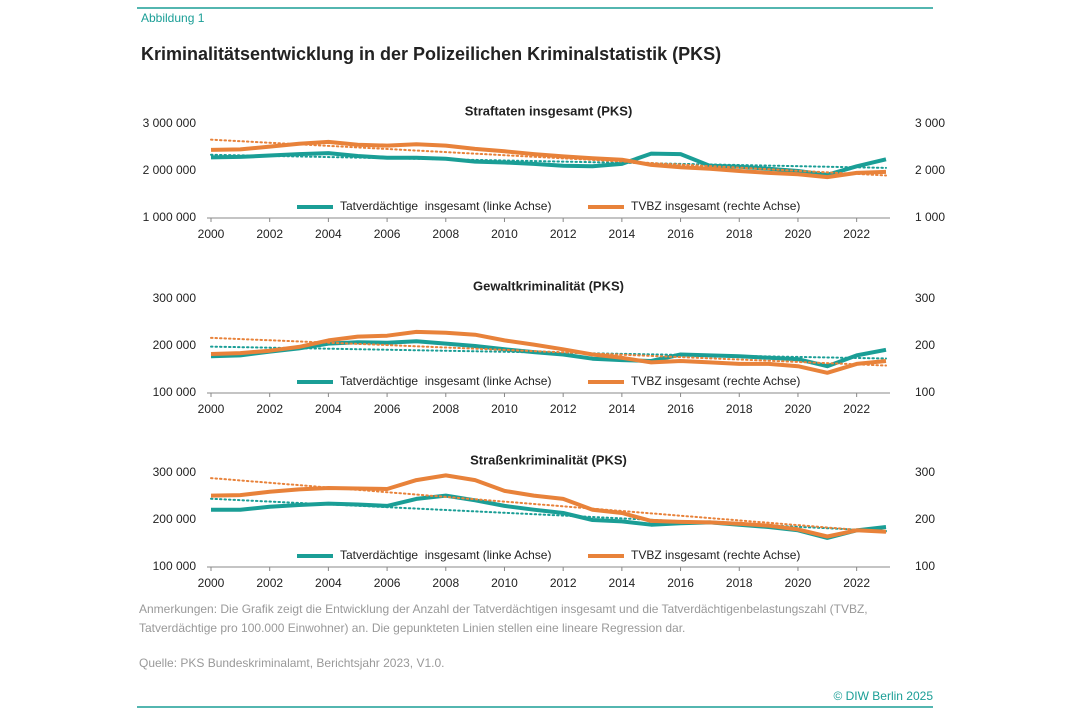 The width and height of the screenshot is (1070, 713). I want to click on y2-tick-label: 2 000, so click(930, 170).